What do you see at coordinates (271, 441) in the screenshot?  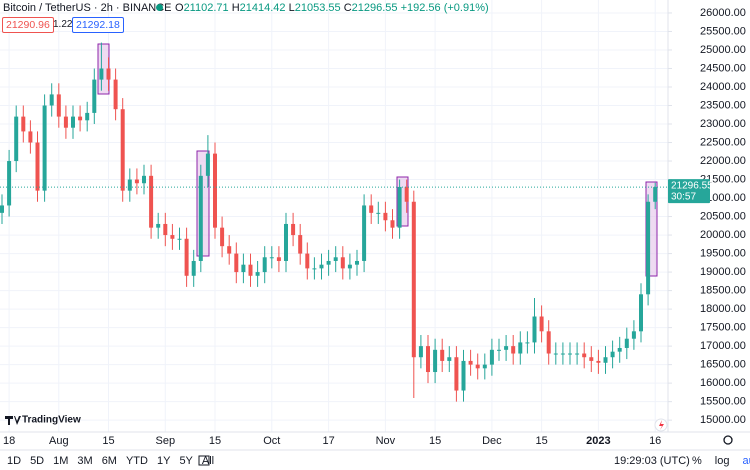 I see `x-tick-label: Oct` at bounding box center [271, 441].